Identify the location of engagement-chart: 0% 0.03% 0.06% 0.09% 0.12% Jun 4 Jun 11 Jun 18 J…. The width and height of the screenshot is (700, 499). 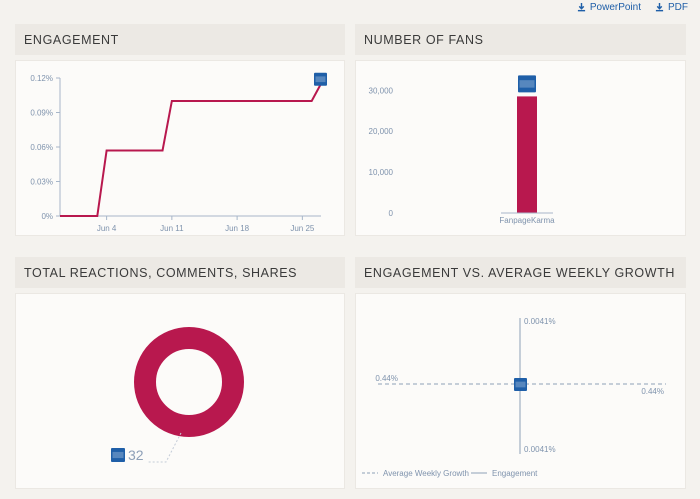
(178, 152).